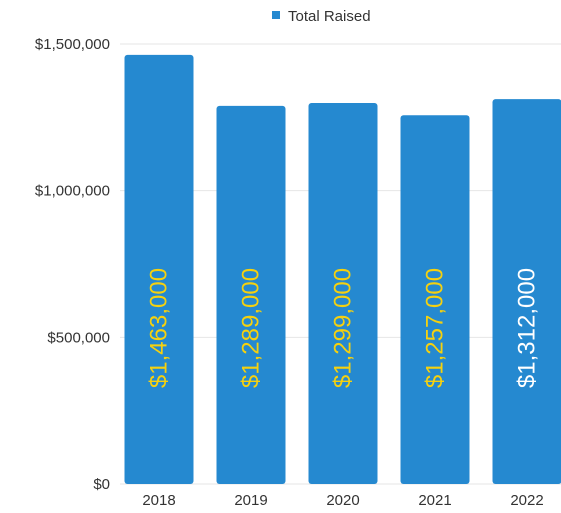 This screenshot has height=513, width=561. What do you see at coordinates (78, 337) in the screenshot?
I see `y-tick-label: $500,000` at bounding box center [78, 337].